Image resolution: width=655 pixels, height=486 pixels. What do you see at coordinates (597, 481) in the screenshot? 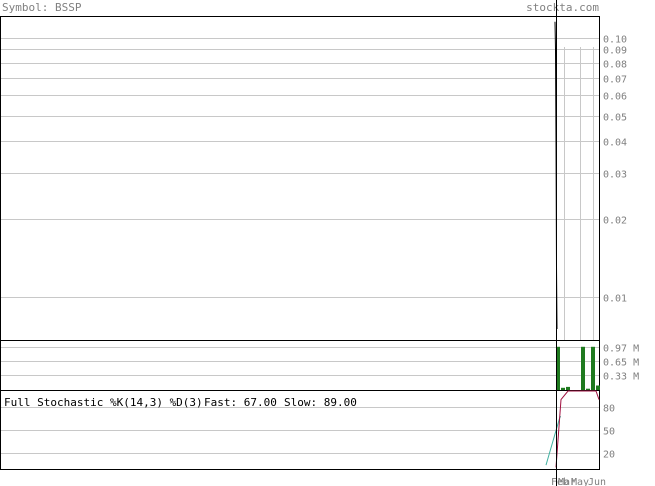
I see `x-tick-label: Jun` at bounding box center [597, 481].